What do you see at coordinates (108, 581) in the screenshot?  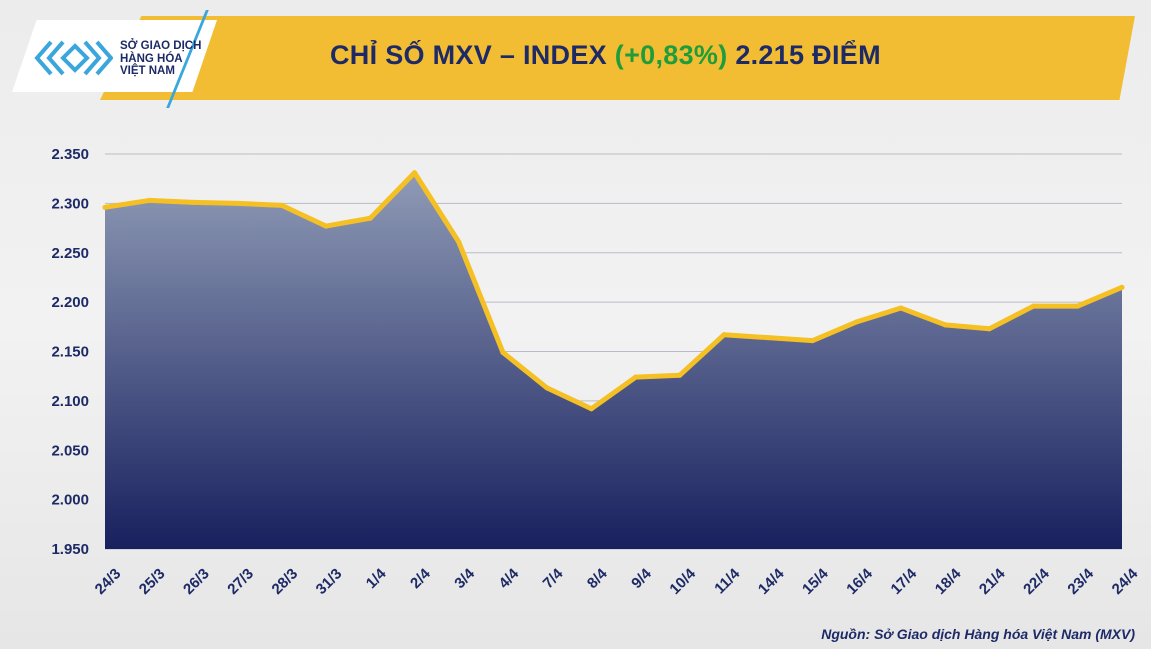 I see `x-tick-label: 24/3` at bounding box center [108, 581].